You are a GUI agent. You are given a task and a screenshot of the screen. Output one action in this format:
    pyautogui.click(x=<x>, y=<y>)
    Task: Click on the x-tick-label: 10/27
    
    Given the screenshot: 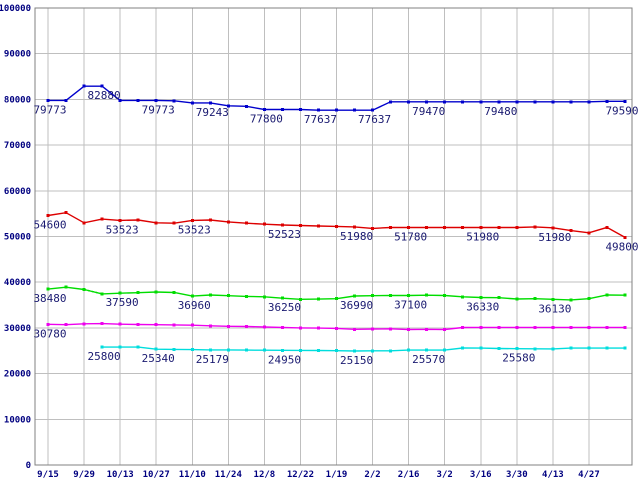 What is the action you would take?
    pyautogui.click(x=156, y=475)
    